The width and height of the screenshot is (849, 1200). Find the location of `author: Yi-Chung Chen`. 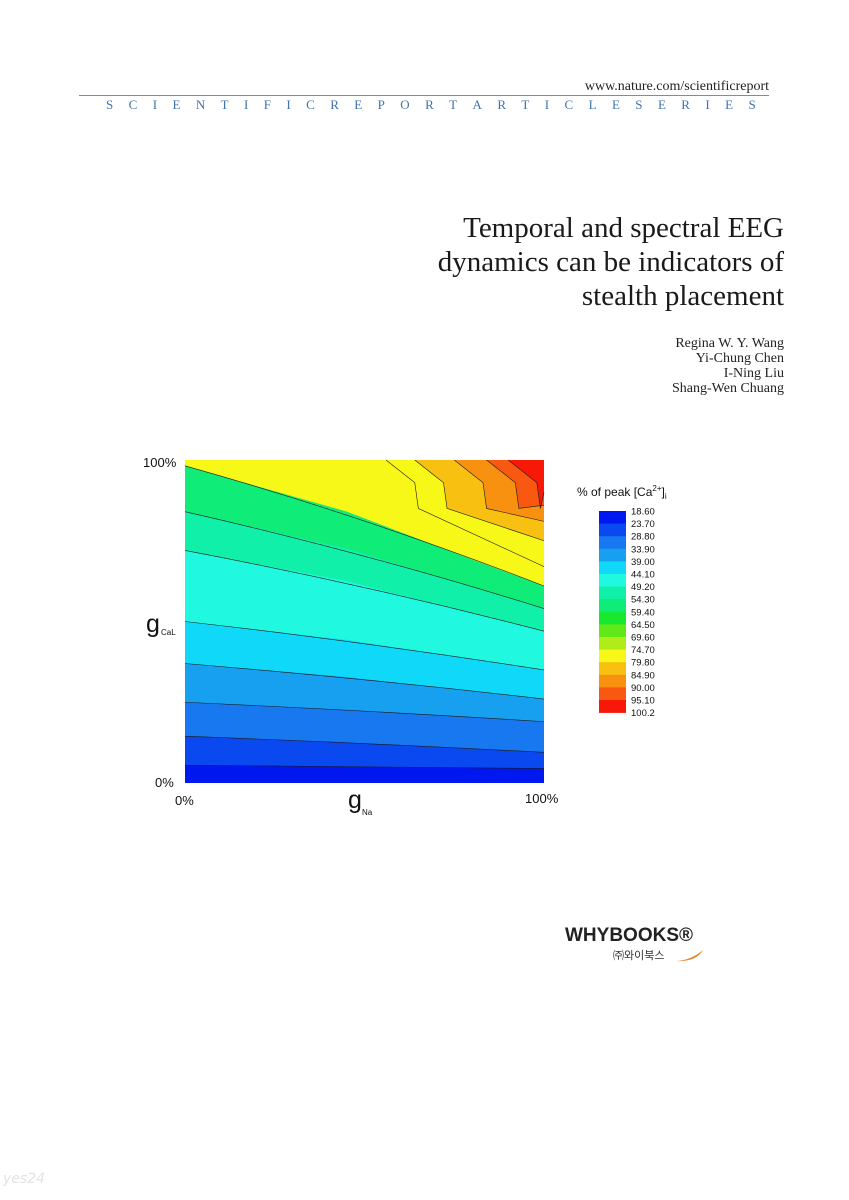

author: Yi-Chung Chen is located at coordinates (739, 358).